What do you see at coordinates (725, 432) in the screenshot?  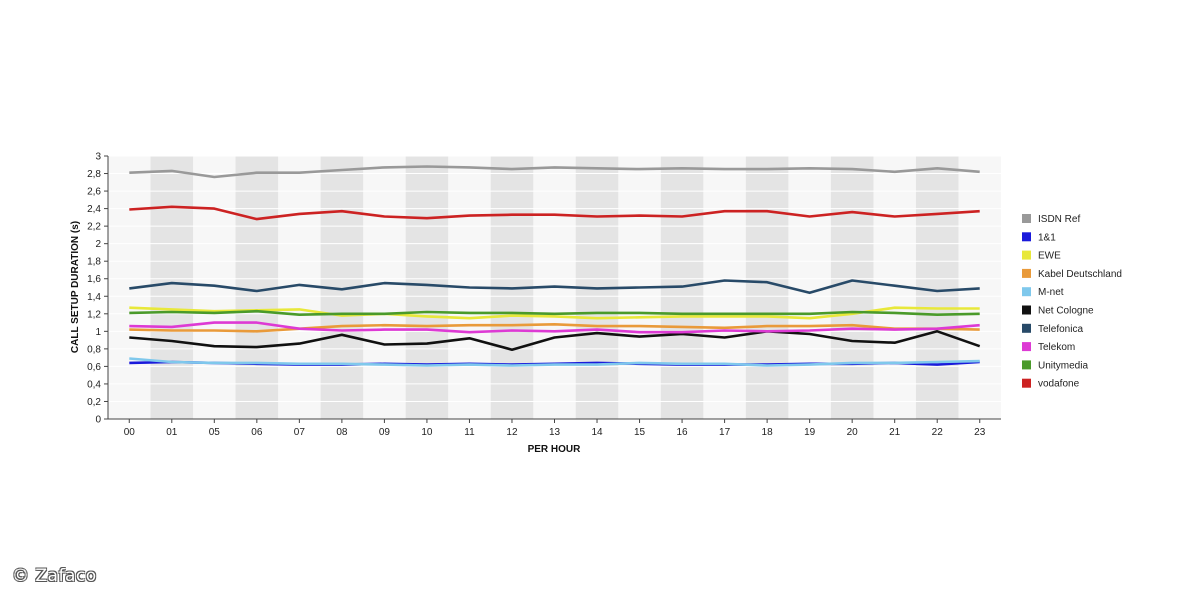 I see `x-tick-label: 17` at bounding box center [725, 432].